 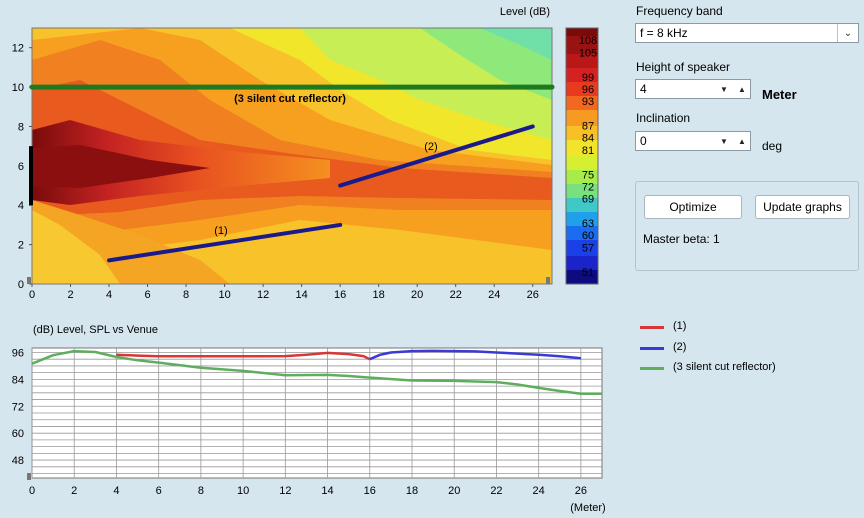 I want to click on graph-title: (dB) Level, SPL vs Venue, so click(x=95, y=330).